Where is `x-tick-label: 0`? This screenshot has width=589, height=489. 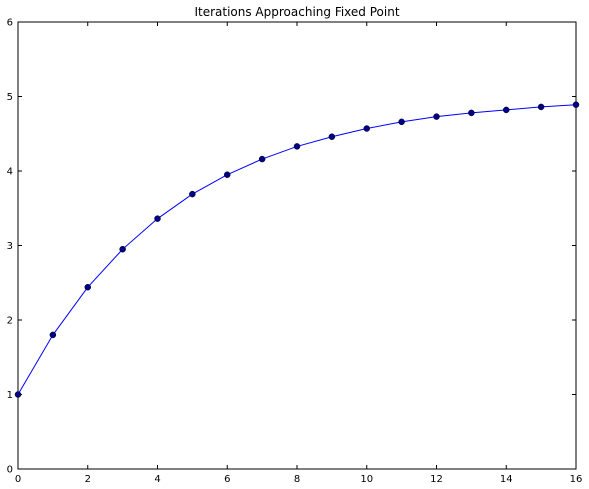 x-tick-label: 0 is located at coordinates (18, 479).